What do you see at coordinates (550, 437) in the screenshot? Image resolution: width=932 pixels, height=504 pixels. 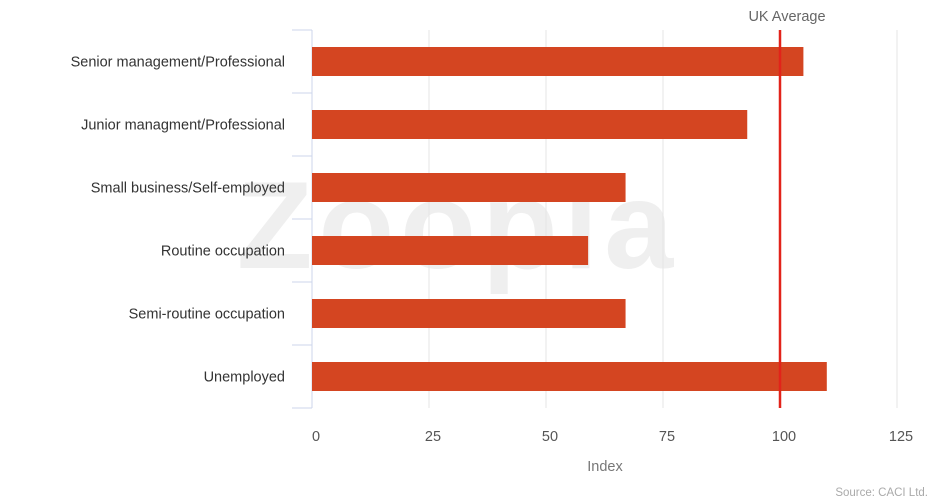 I see `x-tick-label: 50` at bounding box center [550, 437].